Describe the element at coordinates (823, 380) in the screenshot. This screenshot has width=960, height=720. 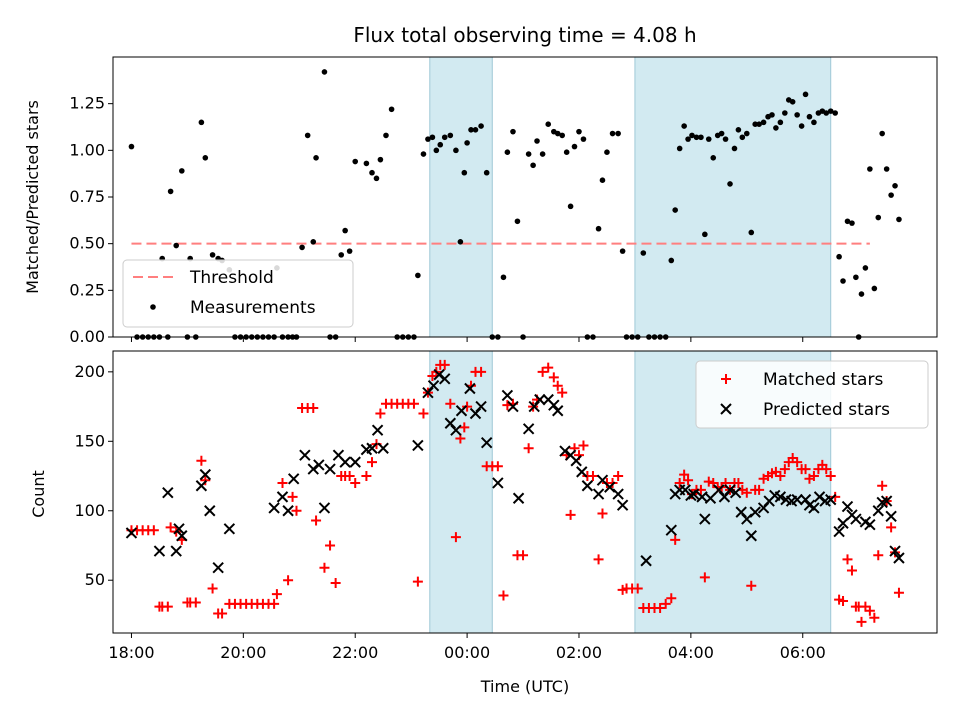
I see `legend-matched-label: Matched stars` at that location.